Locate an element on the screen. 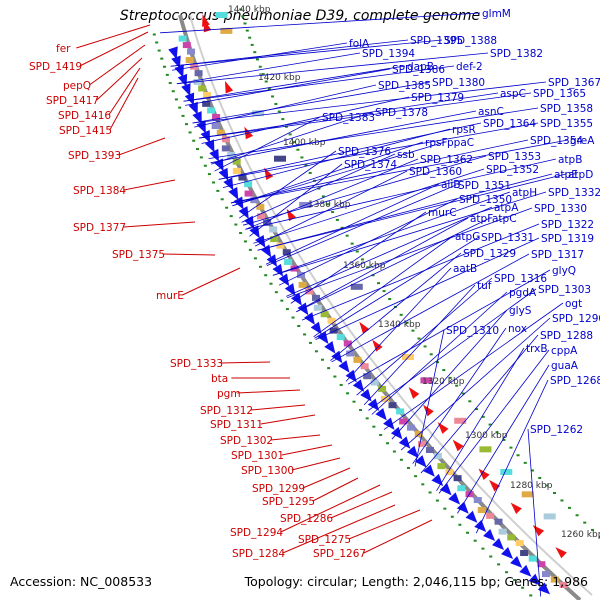 This screenshot has height=600, width=600. reverse-gene-label: SPD_1319 is located at coordinates (567, 239).